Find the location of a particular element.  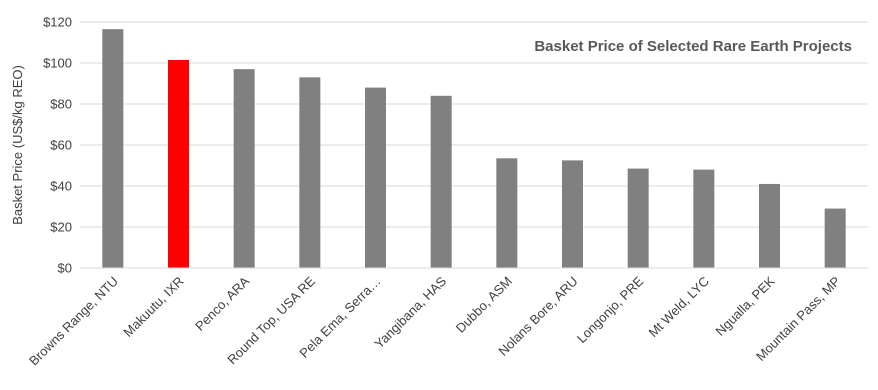

y-axis-tick-labels: $0 $20 $40 $60 $80 $100 $120 is located at coordinates (57, 145).